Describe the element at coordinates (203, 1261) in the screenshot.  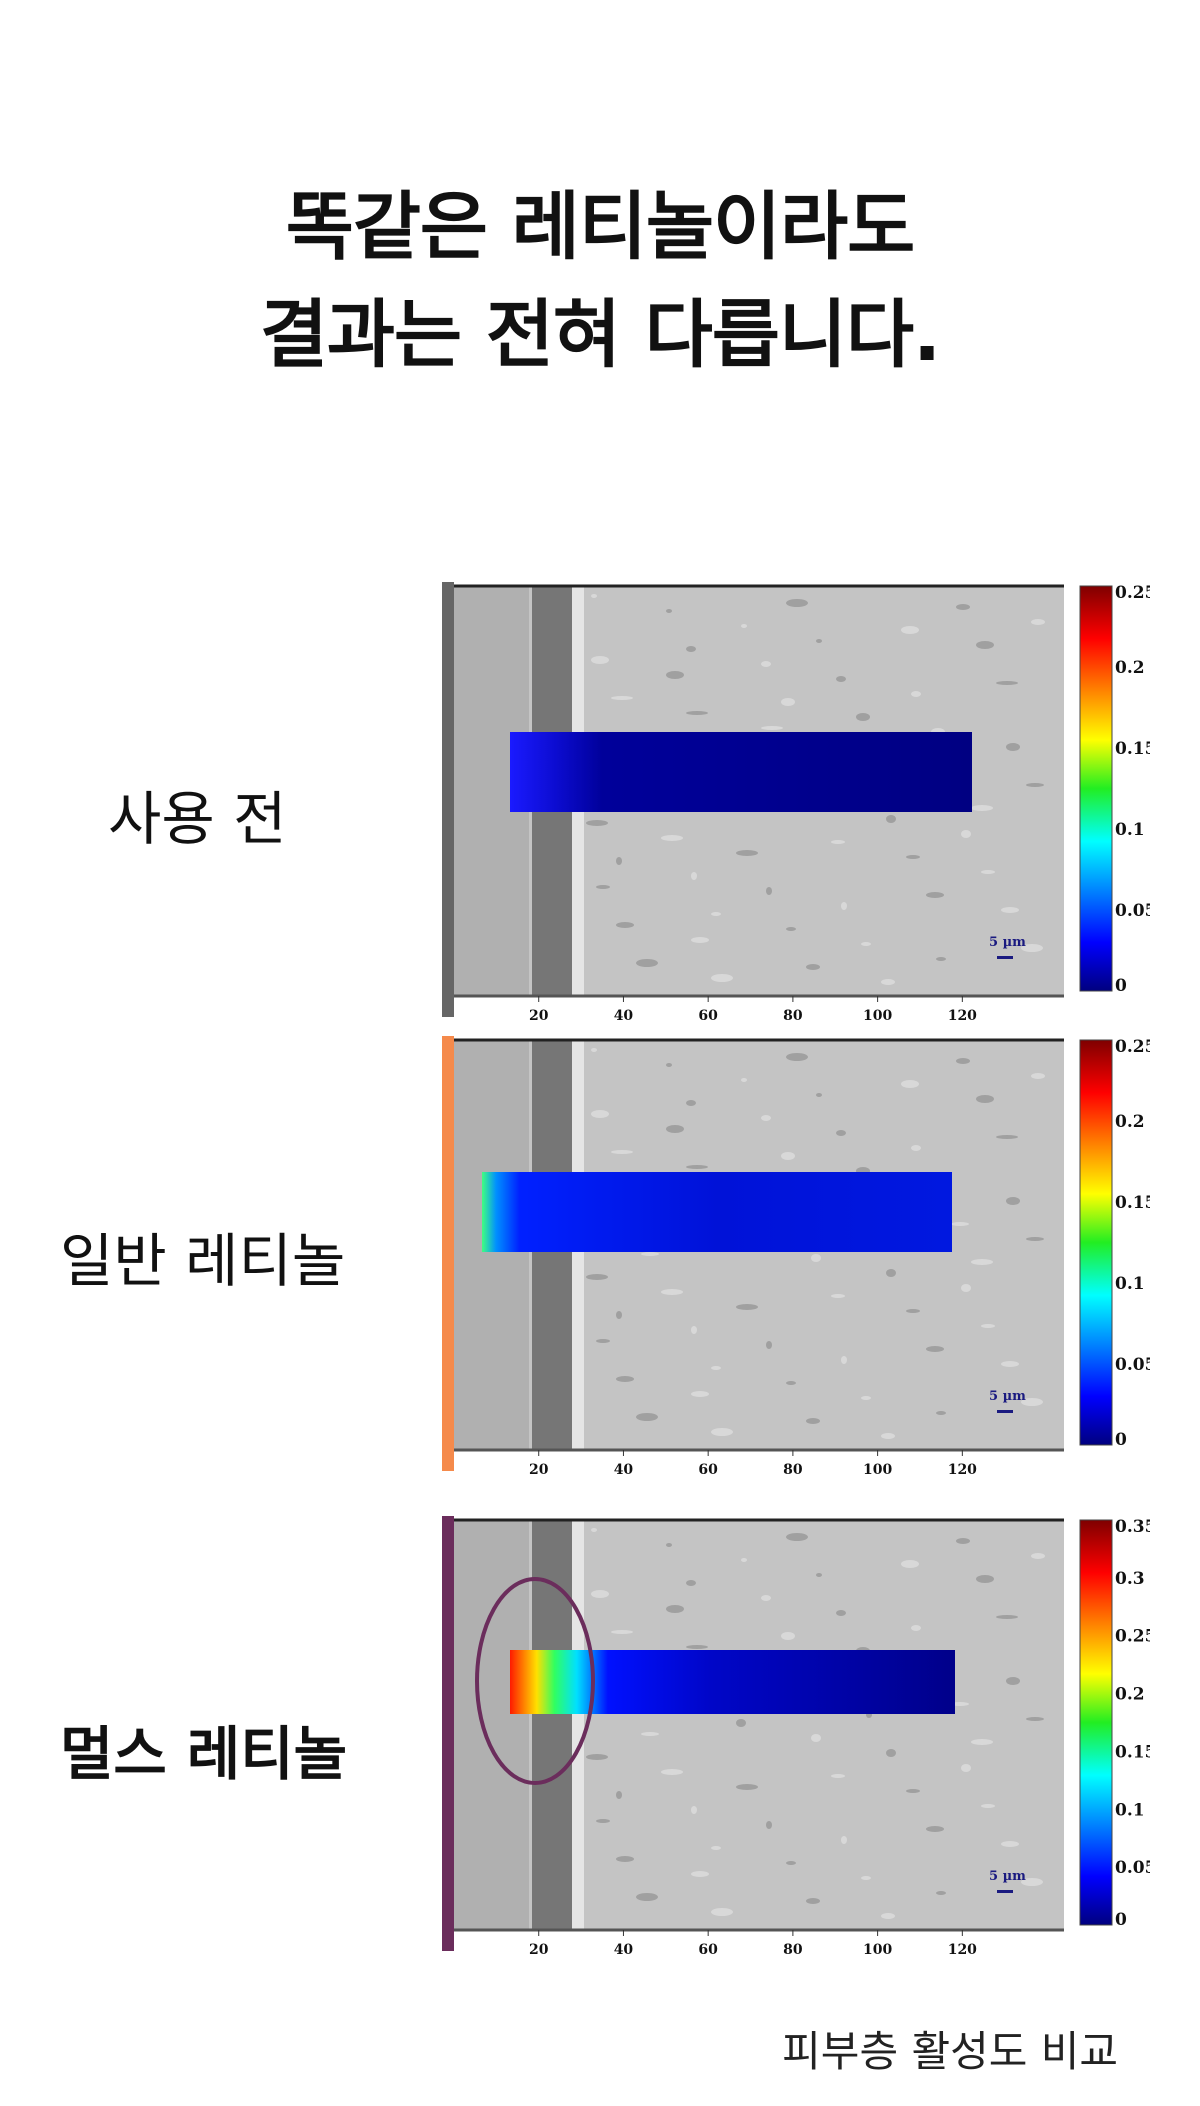
I see `label-regular-retinol: 일반 레티놀` at that location.